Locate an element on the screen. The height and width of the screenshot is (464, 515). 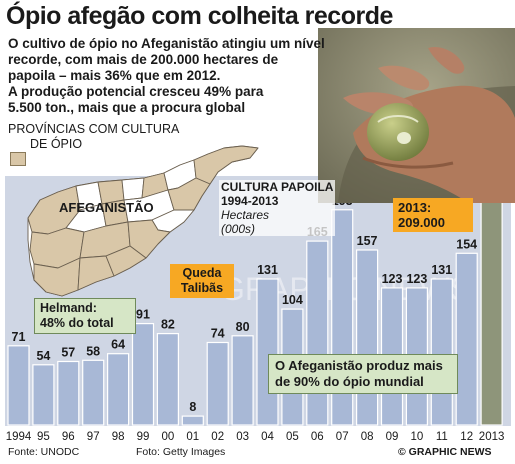
value-label-96: 57 is located at coordinates (68, 353).